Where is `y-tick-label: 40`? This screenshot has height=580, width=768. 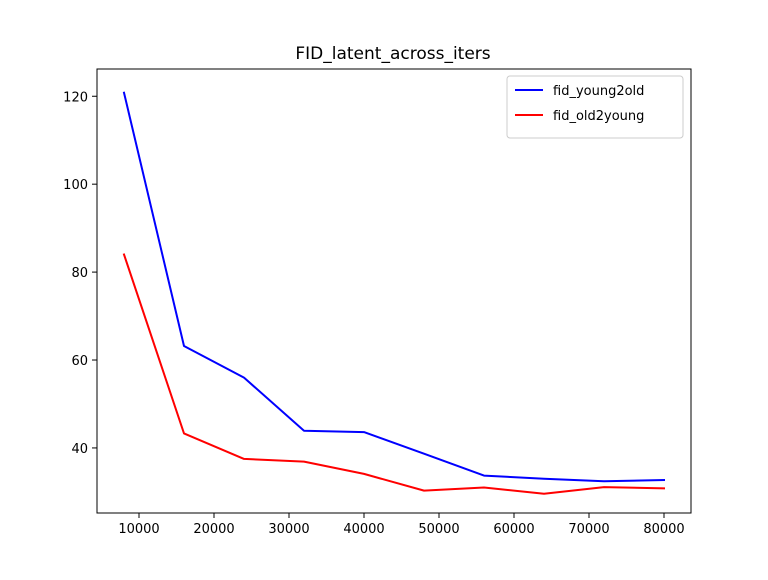 y-tick-label: 40 is located at coordinates (79, 449).